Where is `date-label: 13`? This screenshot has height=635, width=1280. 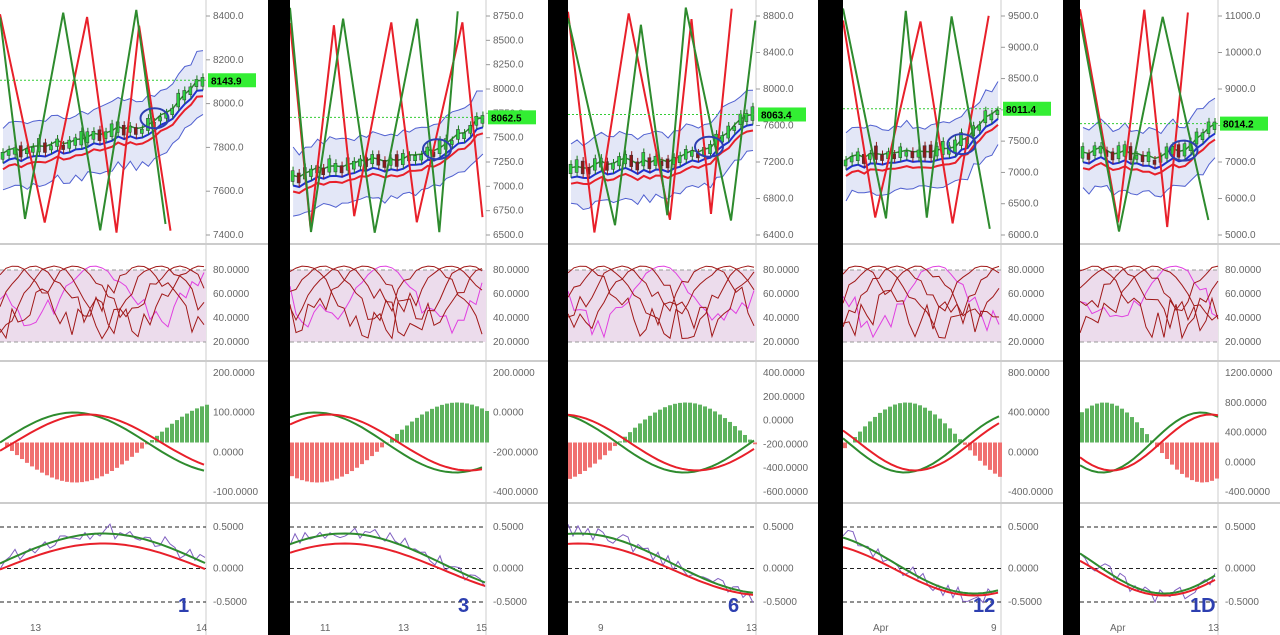 date-label: 13 is located at coordinates (36, 628).